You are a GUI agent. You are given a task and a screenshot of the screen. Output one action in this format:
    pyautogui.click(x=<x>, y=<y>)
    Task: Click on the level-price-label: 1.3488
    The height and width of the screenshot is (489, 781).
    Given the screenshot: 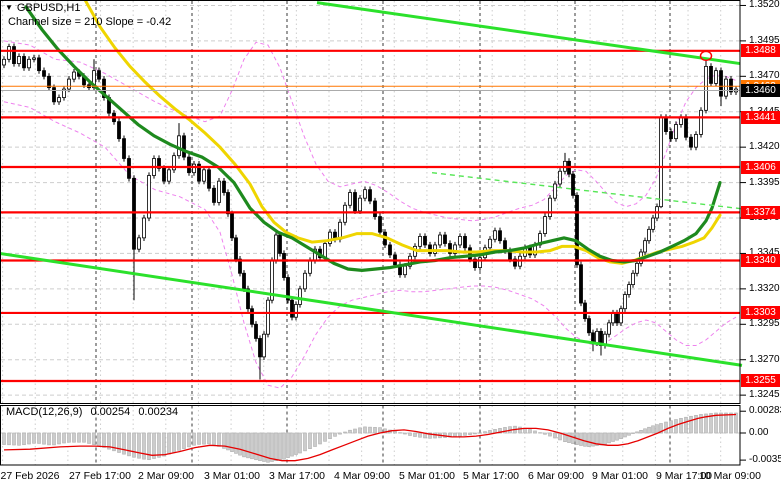 What is the action you would take?
    pyautogui.click(x=760, y=51)
    